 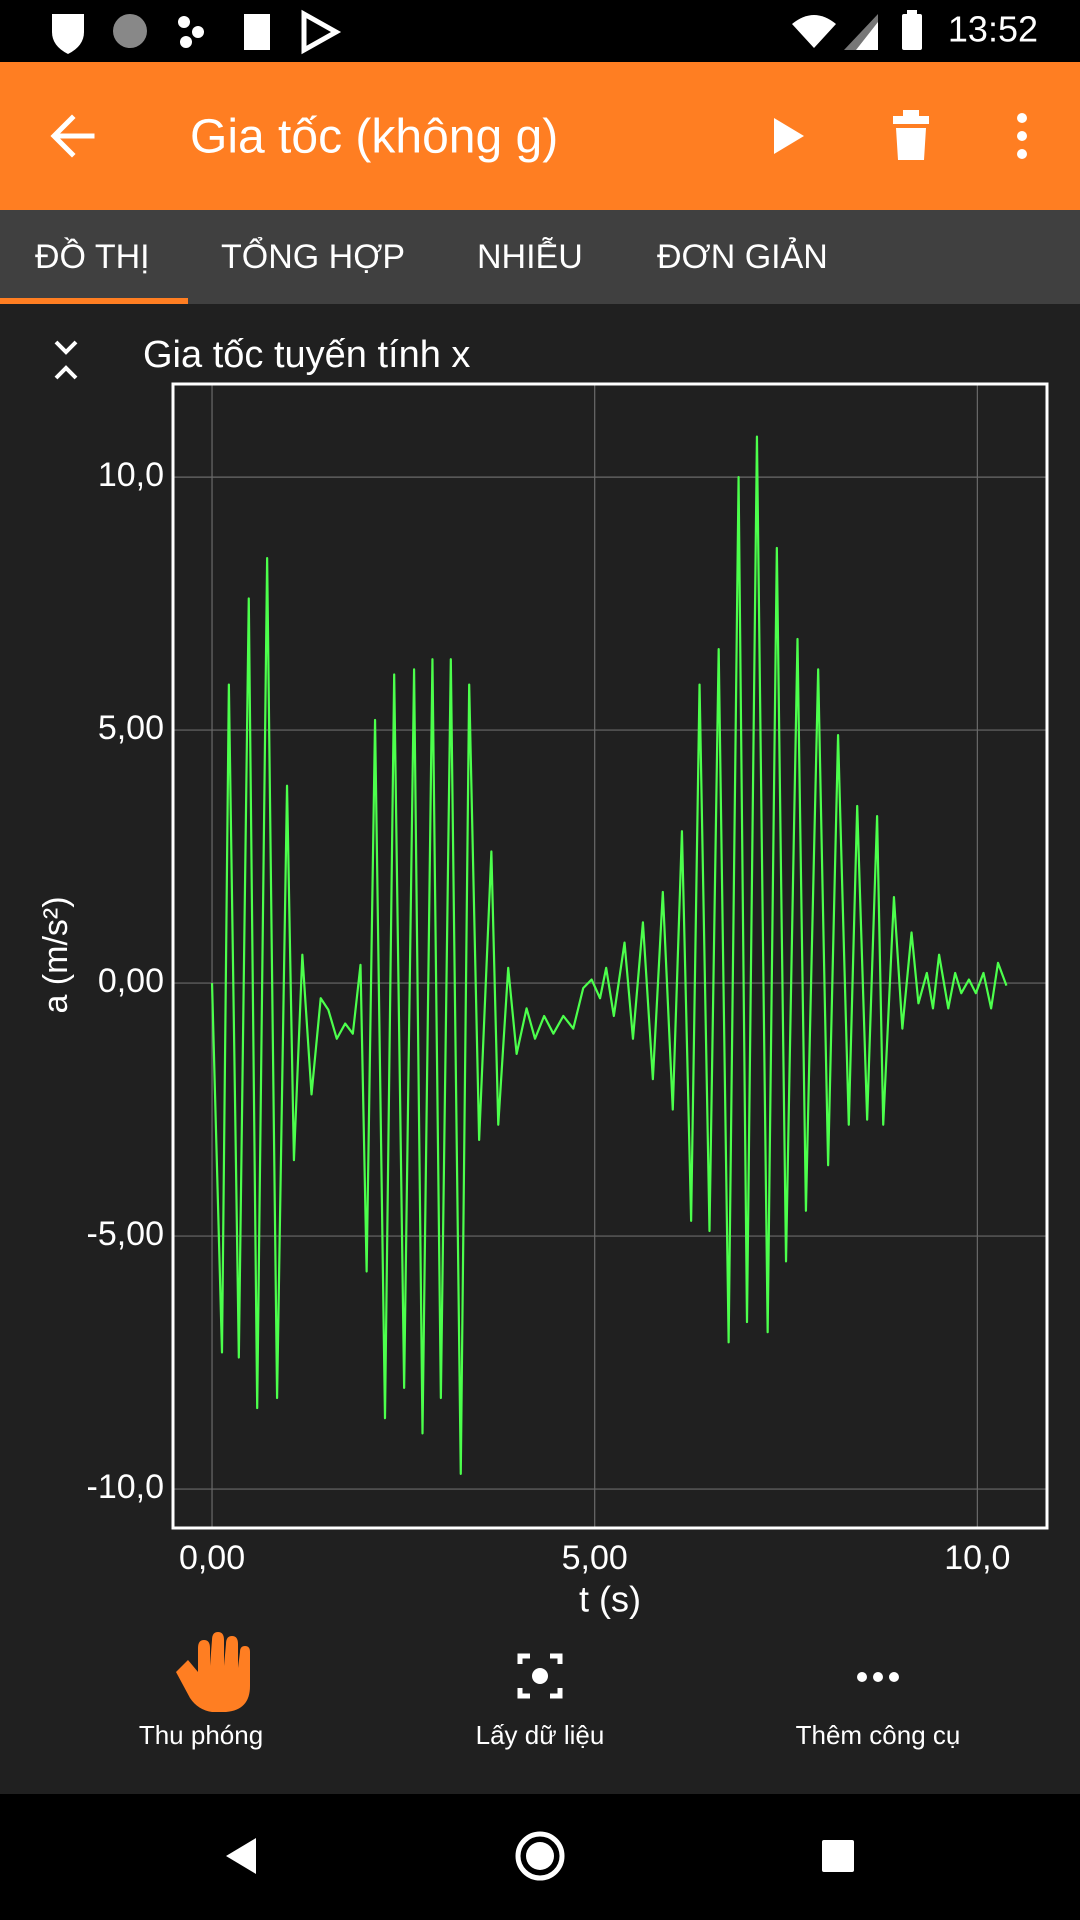 I want to click on y-tick-label: -10,0, so click(x=126, y=1487).